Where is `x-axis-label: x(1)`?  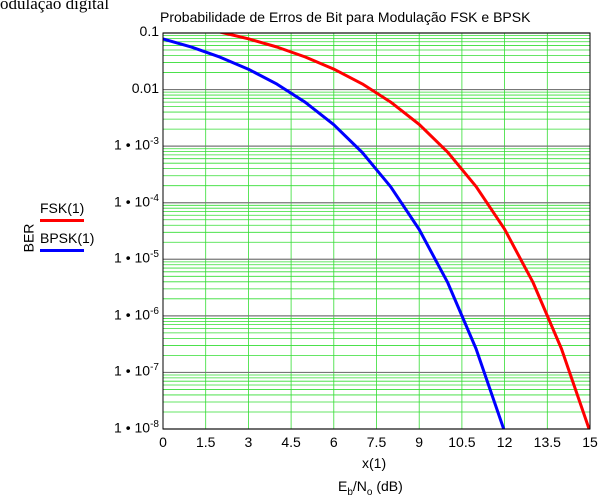
x-axis-label: x(1) is located at coordinates (374, 463).